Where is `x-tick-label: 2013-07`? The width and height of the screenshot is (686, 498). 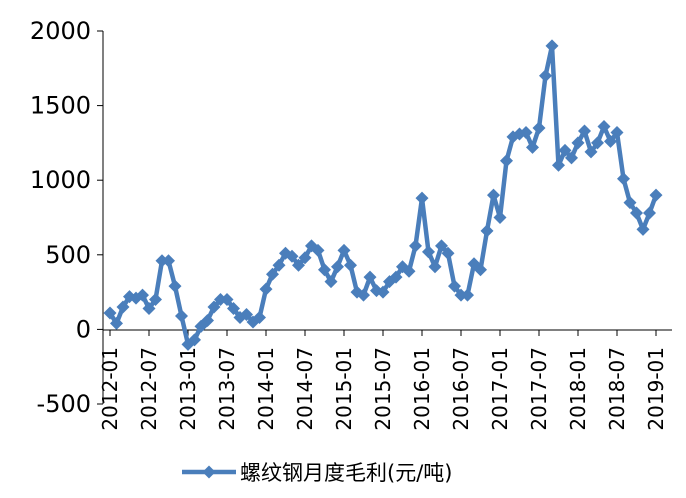 x-tick-label: 2013-07 is located at coordinates (227, 389).